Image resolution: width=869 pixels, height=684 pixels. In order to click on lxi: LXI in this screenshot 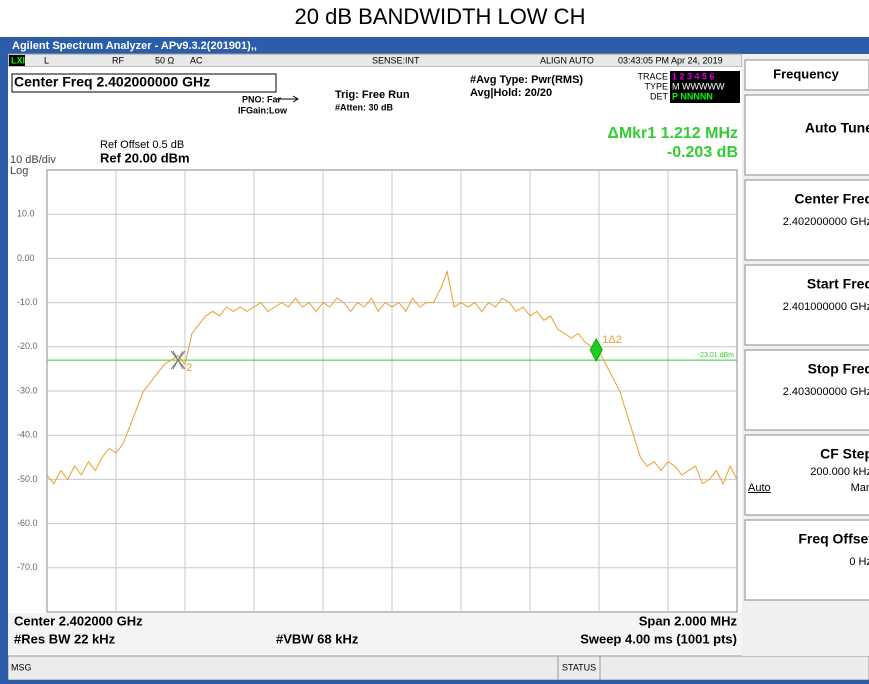, I will do `click(18, 60)`.